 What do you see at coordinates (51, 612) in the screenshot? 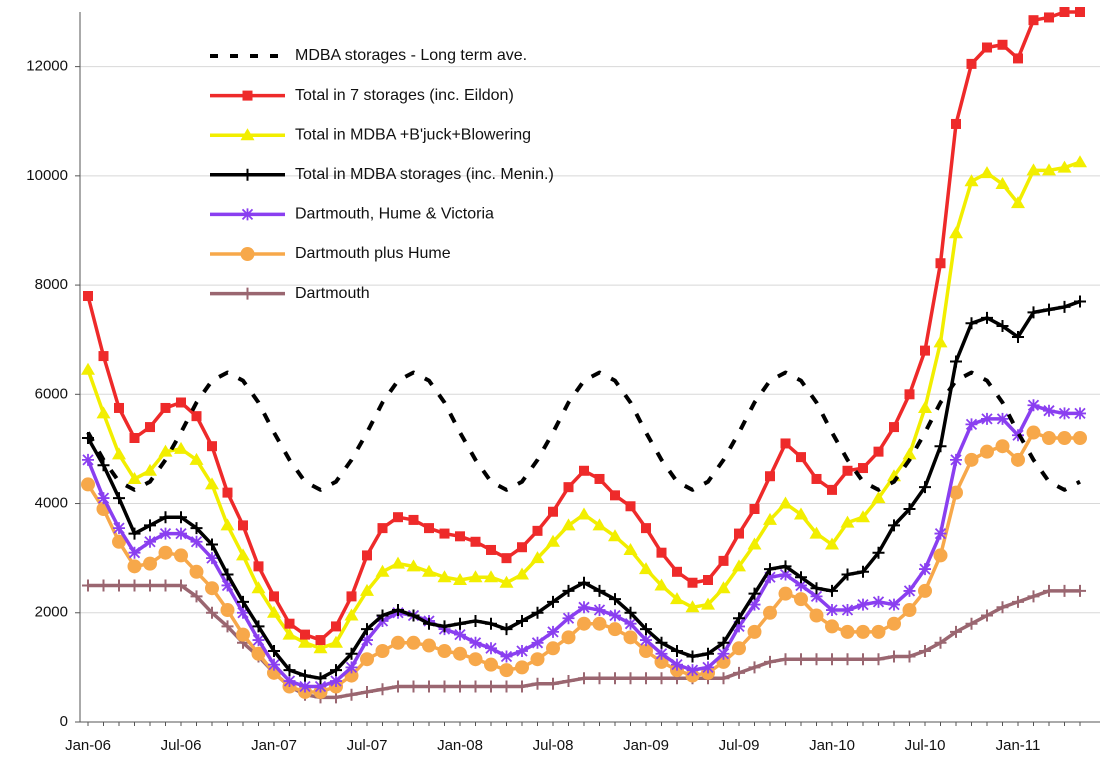
I see `y-tick-label: 2000` at bounding box center [51, 612].